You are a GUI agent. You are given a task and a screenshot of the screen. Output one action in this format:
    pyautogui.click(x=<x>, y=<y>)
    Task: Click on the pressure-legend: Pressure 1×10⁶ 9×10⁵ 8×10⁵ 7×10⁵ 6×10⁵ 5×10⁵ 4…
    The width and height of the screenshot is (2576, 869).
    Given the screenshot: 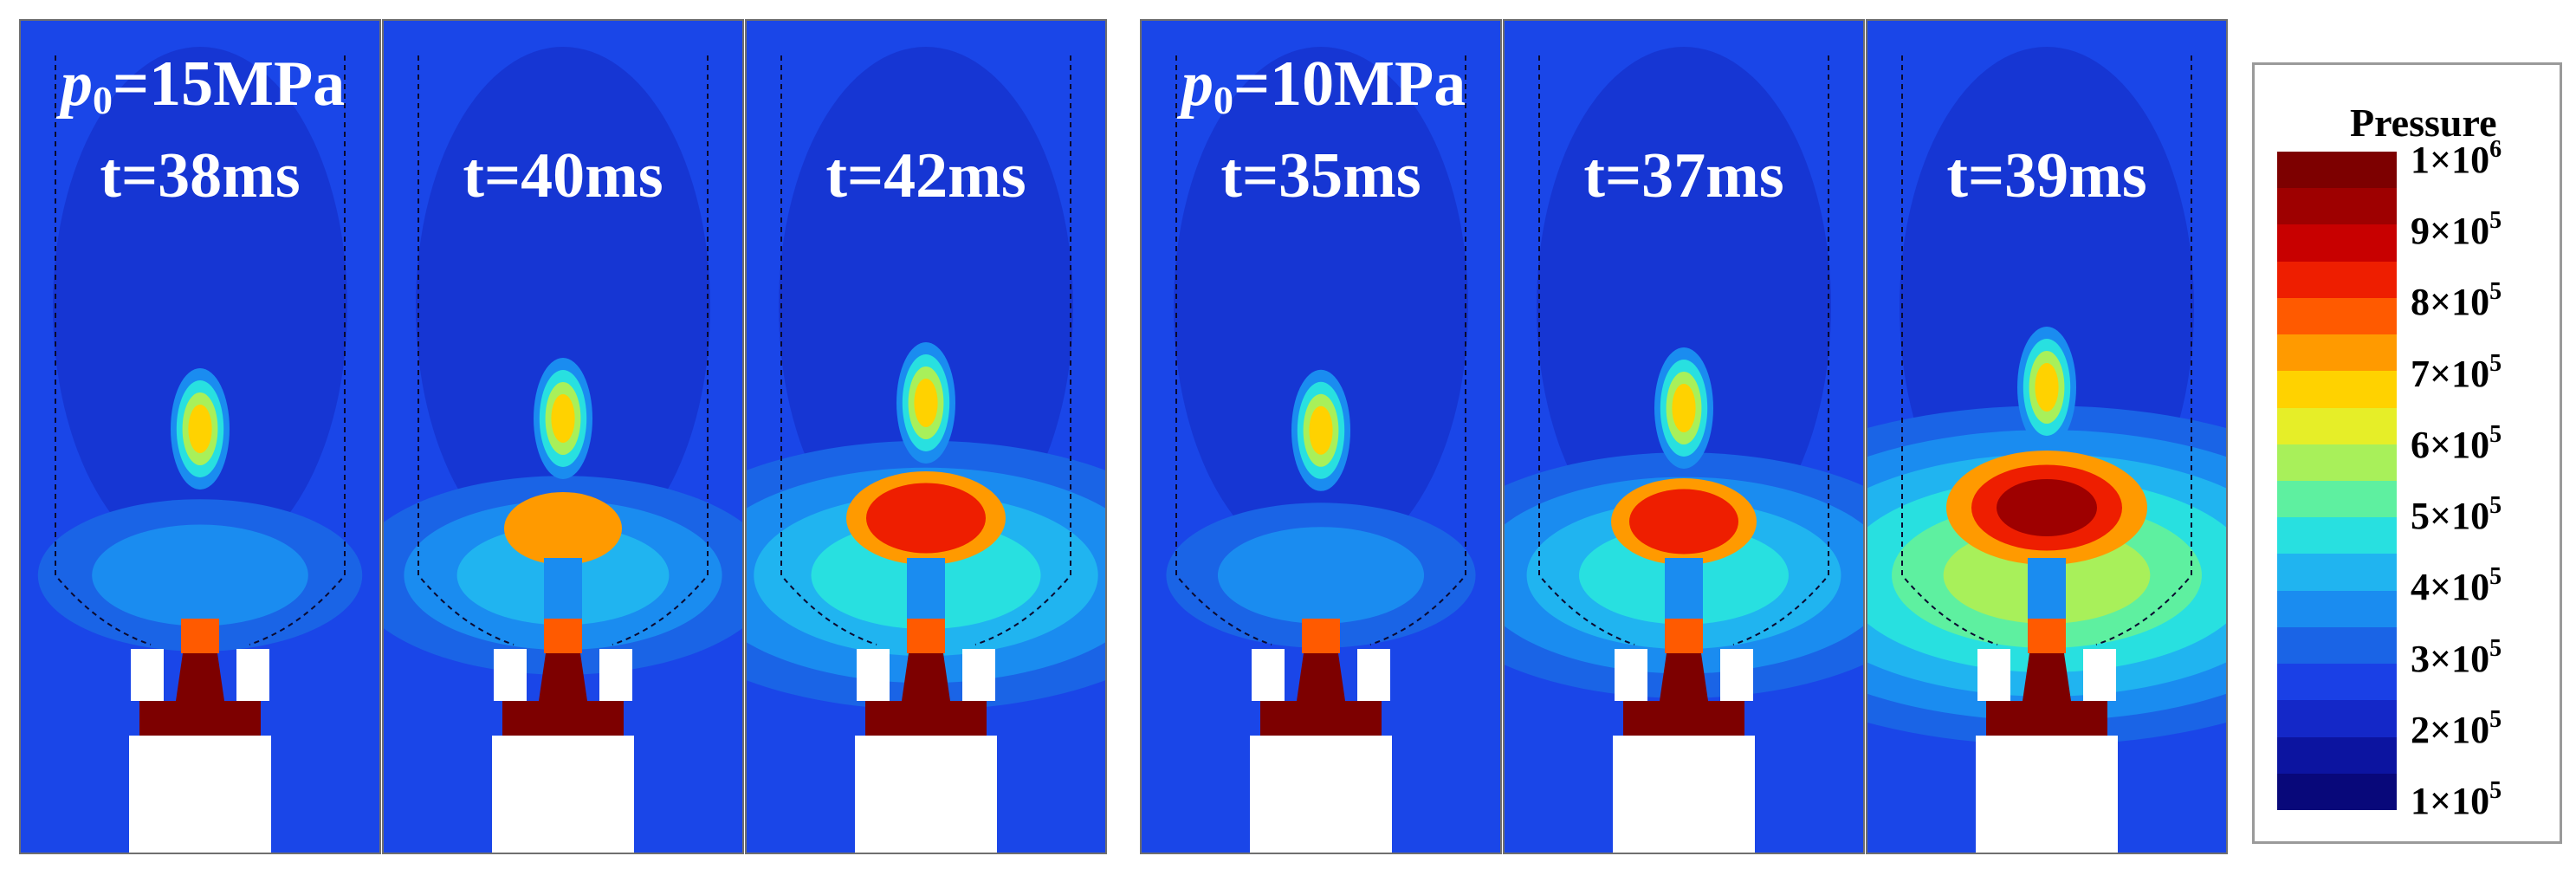 What is the action you would take?
    pyautogui.click(x=2407, y=453)
    